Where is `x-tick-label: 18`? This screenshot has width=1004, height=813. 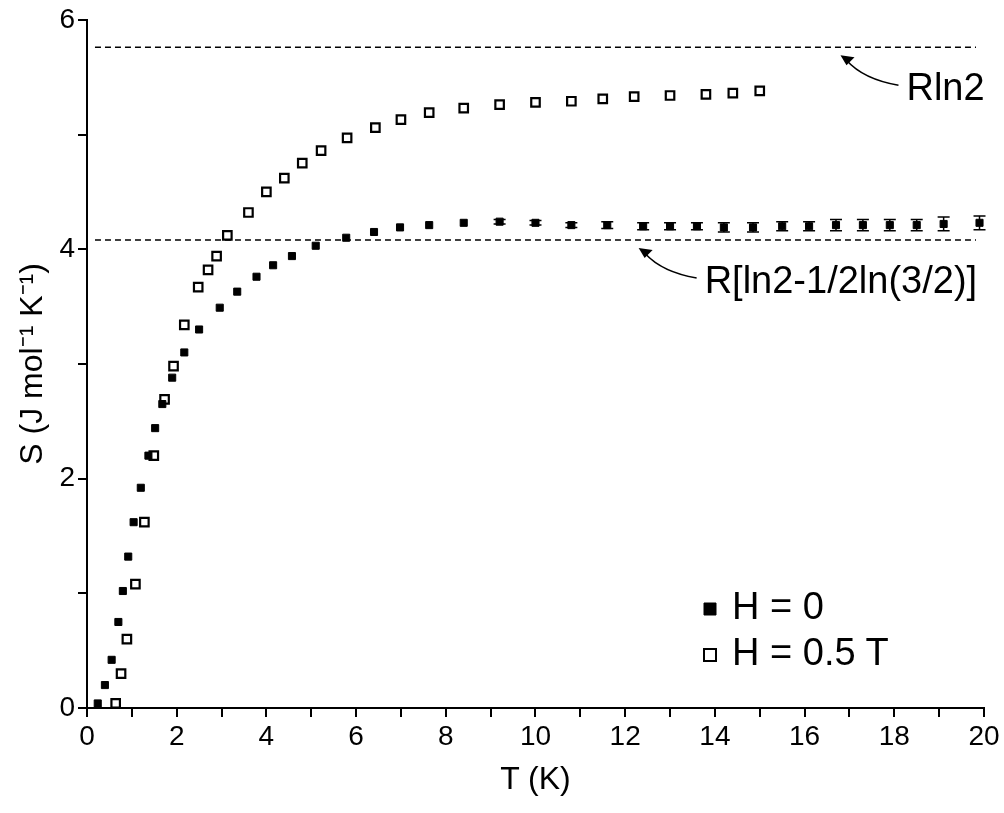
x-tick-label: 18 is located at coordinates (894, 735).